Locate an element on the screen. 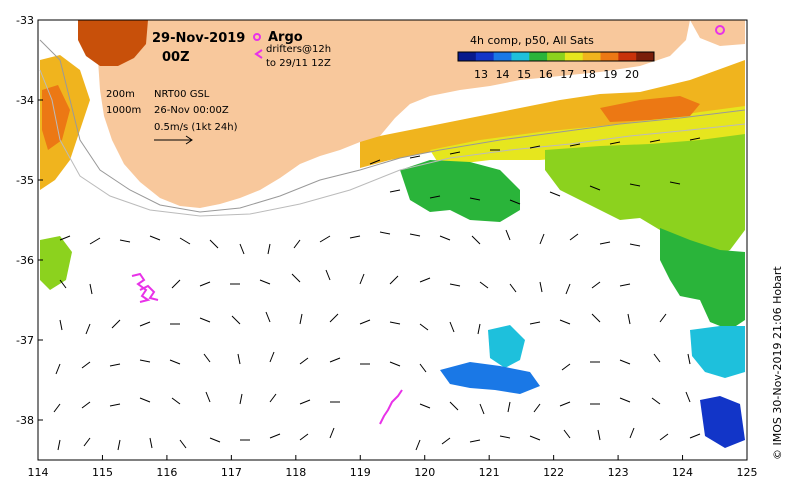  lat-tick-label: -35 is located at coordinates (25, 180).